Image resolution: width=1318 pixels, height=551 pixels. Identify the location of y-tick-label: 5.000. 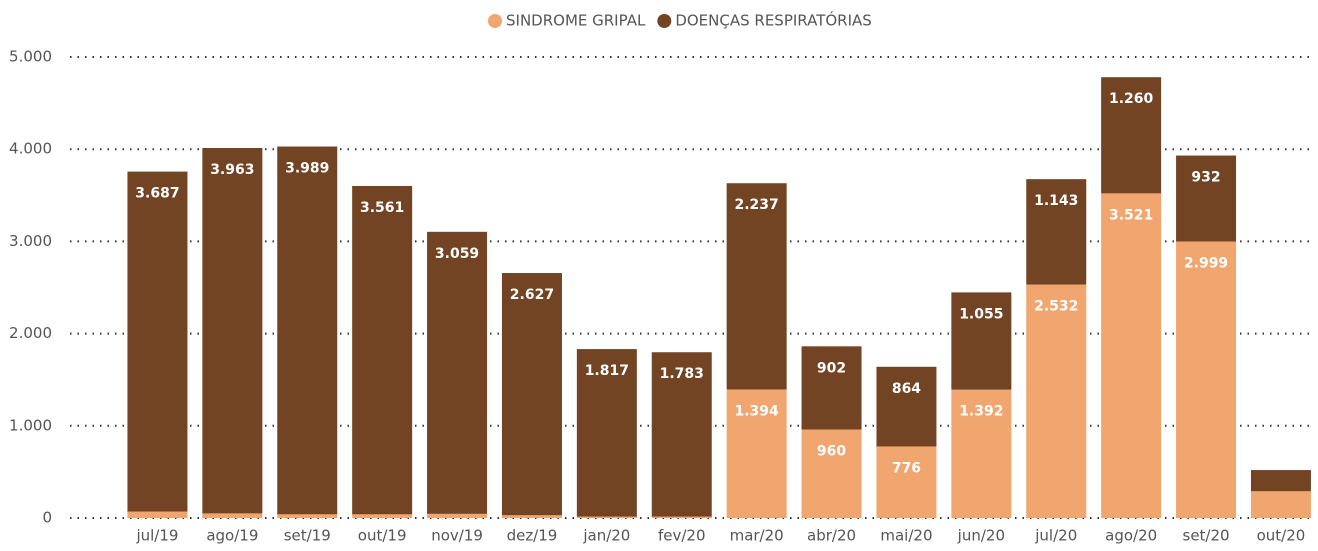
(30, 57).